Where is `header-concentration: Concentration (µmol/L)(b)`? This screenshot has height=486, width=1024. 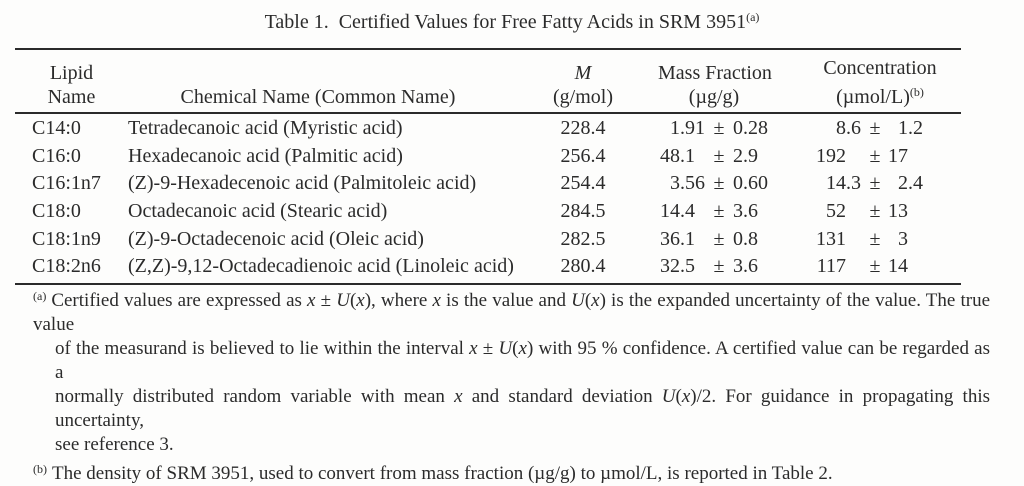 header-concentration: Concentration (µmol/L)(b) is located at coordinates (858, 82).